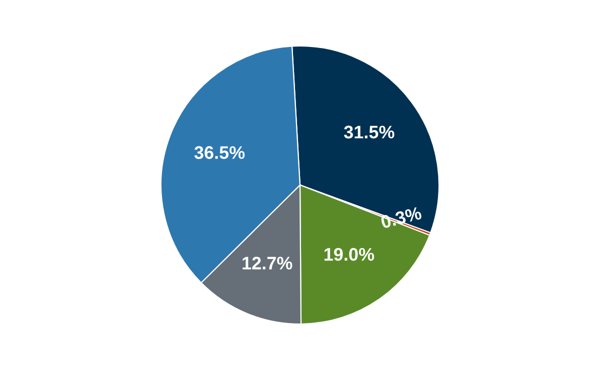  What do you see at coordinates (267, 263) in the screenshot?
I see `data-label: 12.7%` at bounding box center [267, 263].